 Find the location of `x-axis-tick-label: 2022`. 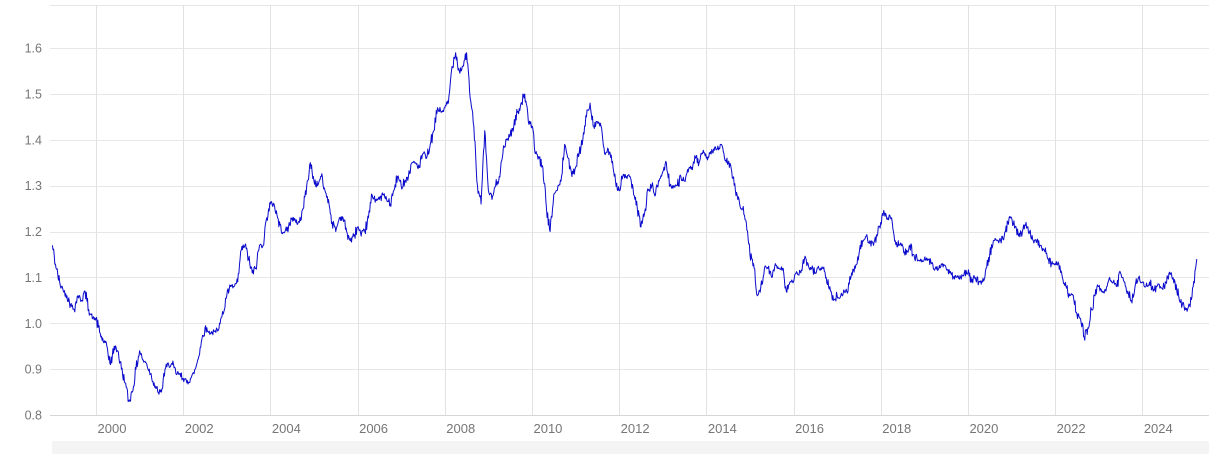

x-axis-tick-label: 2022 is located at coordinates (1071, 428).